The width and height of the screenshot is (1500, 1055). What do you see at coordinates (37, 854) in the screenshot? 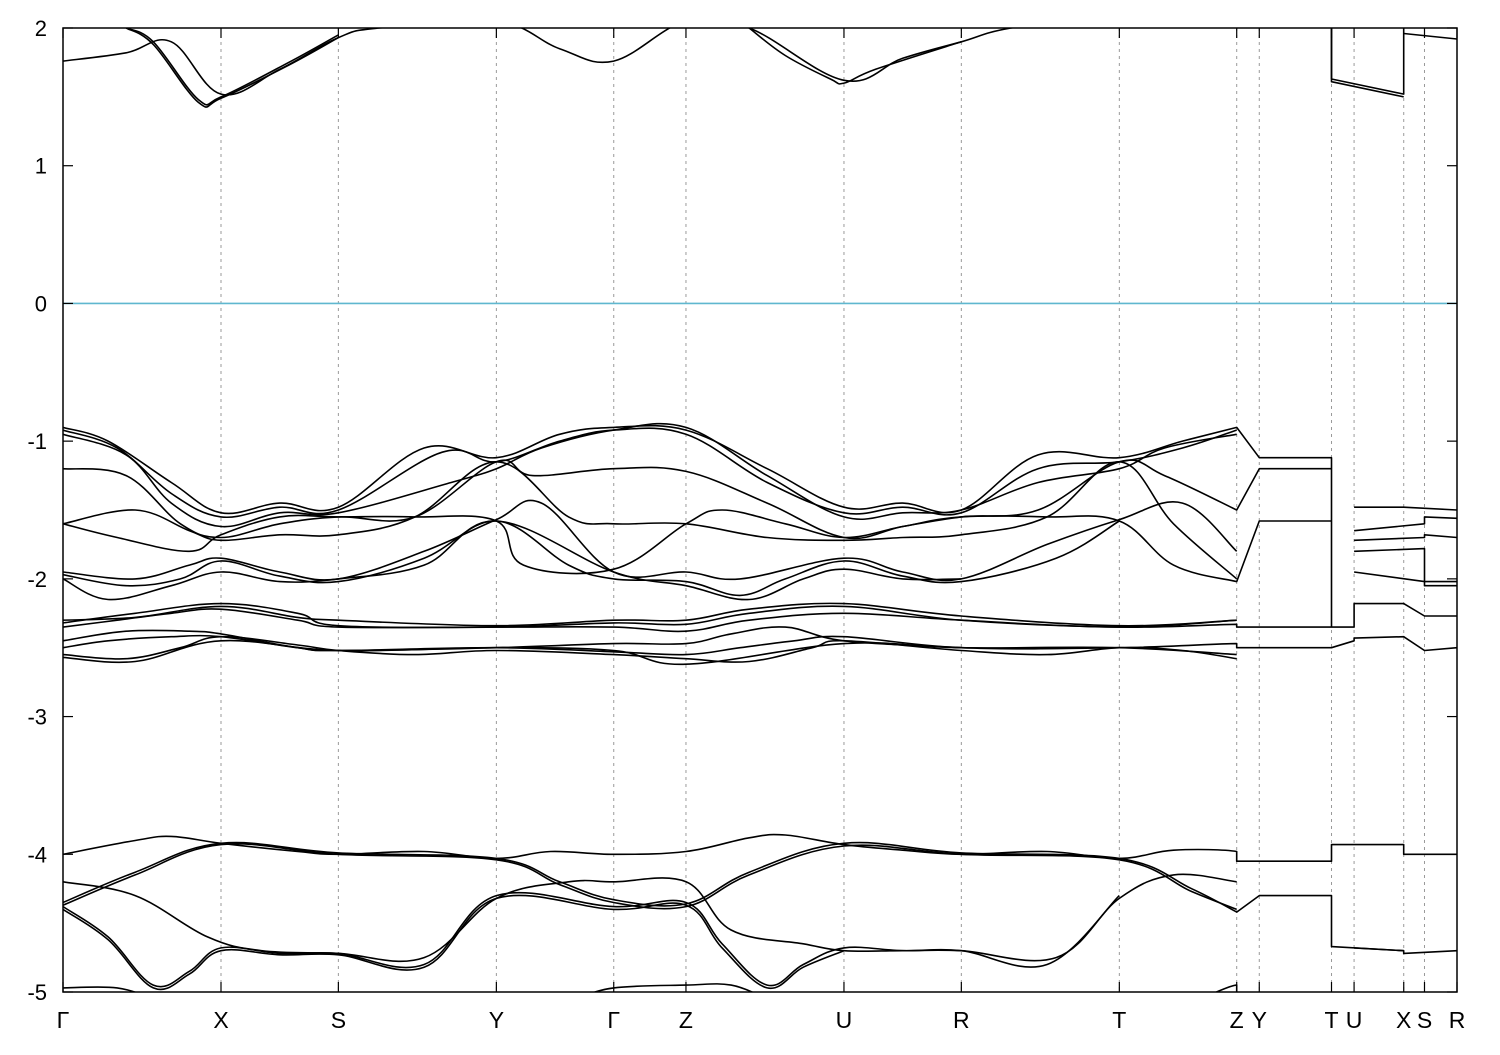
I see `y-tick-label: -4` at bounding box center [37, 854].